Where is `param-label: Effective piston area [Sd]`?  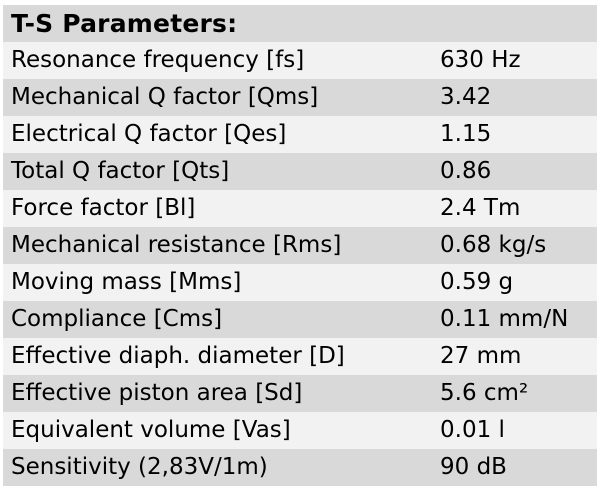
param-label: Effective piston area [Sd] is located at coordinates (157, 393).